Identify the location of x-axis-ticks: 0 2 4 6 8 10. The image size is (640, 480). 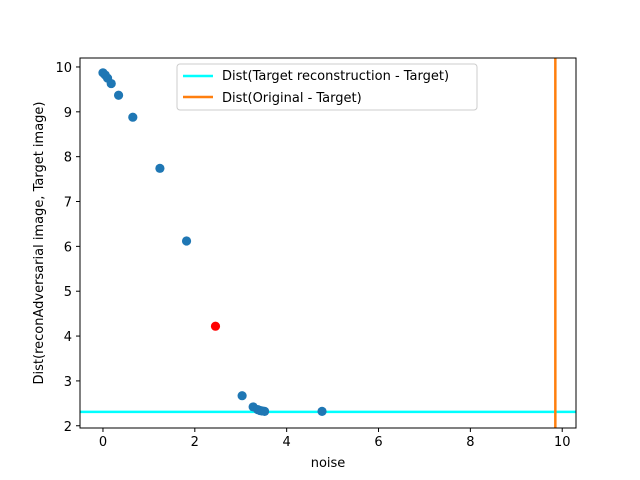
(335, 439).